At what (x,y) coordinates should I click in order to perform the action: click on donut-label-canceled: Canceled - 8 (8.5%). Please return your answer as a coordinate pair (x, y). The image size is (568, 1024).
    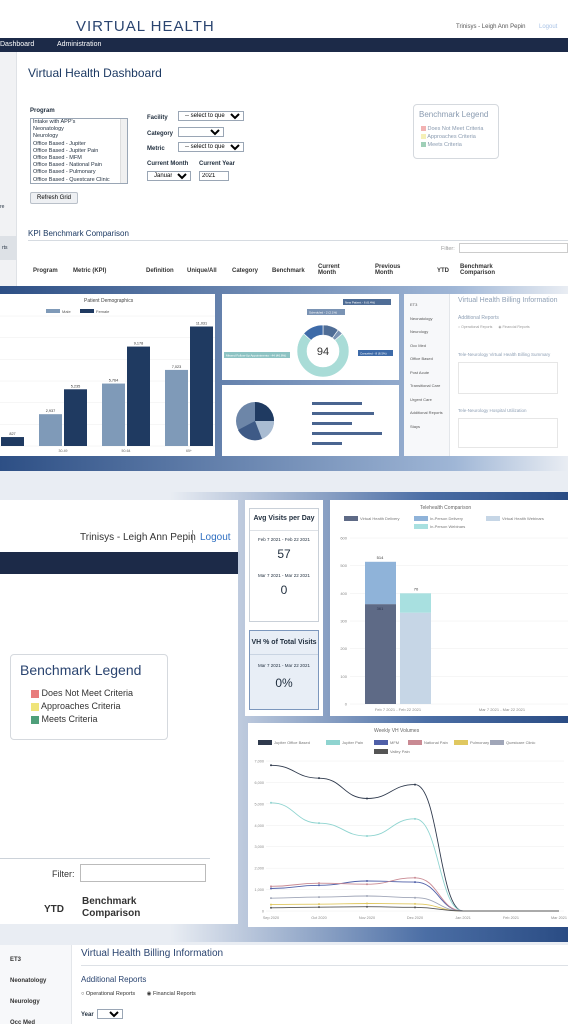
    Looking at the image, I should click on (373, 354).